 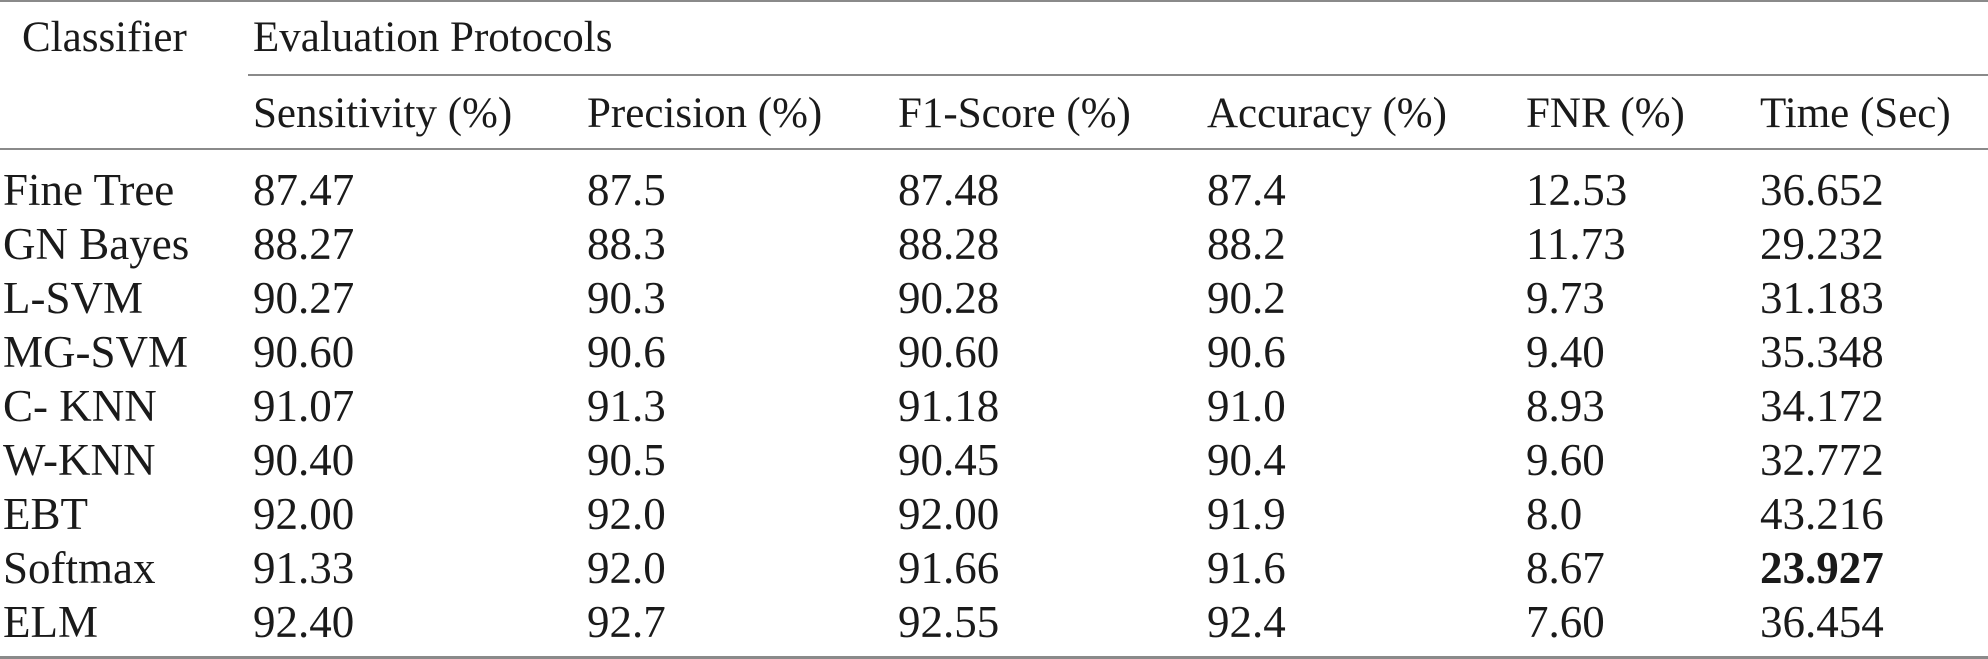 What do you see at coordinates (304, 244) in the screenshot?
I see `cell-sensitivity: 88.27` at bounding box center [304, 244].